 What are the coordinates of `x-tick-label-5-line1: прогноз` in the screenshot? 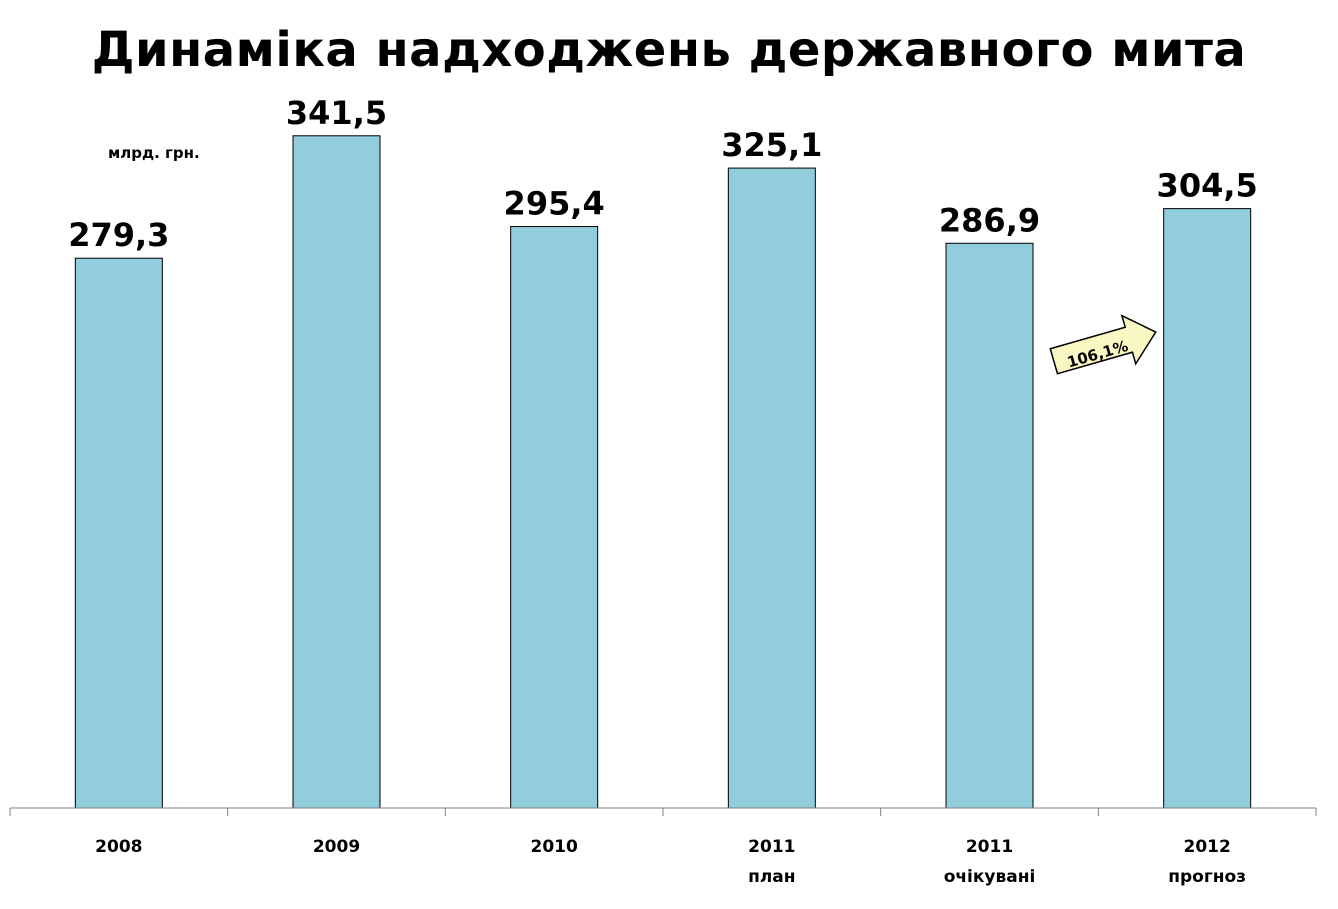 It's located at (1207, 877).